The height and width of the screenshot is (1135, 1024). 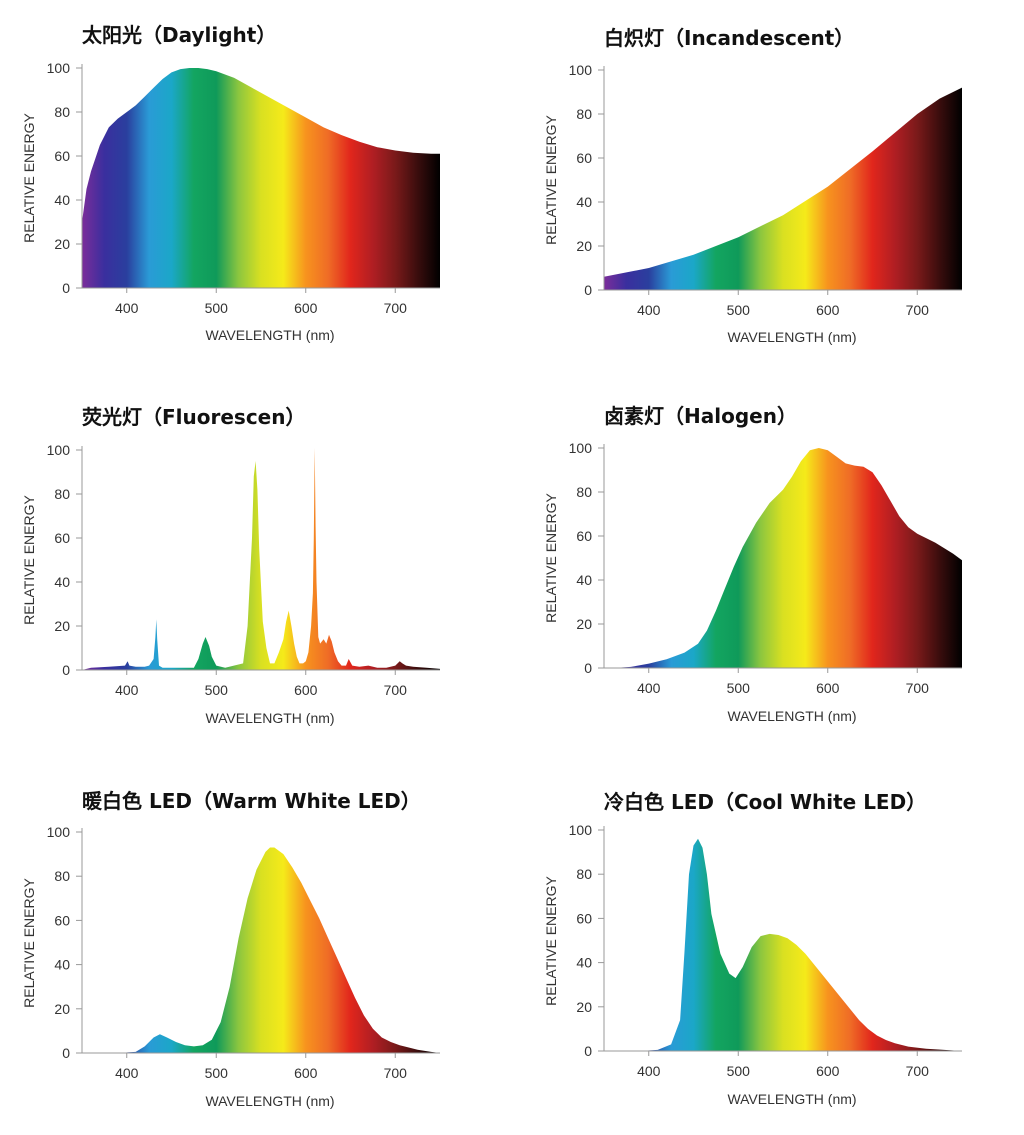 I want to click on chart-title: 暖白色 LED（Warm White LED）, so click(x=251, y=801).